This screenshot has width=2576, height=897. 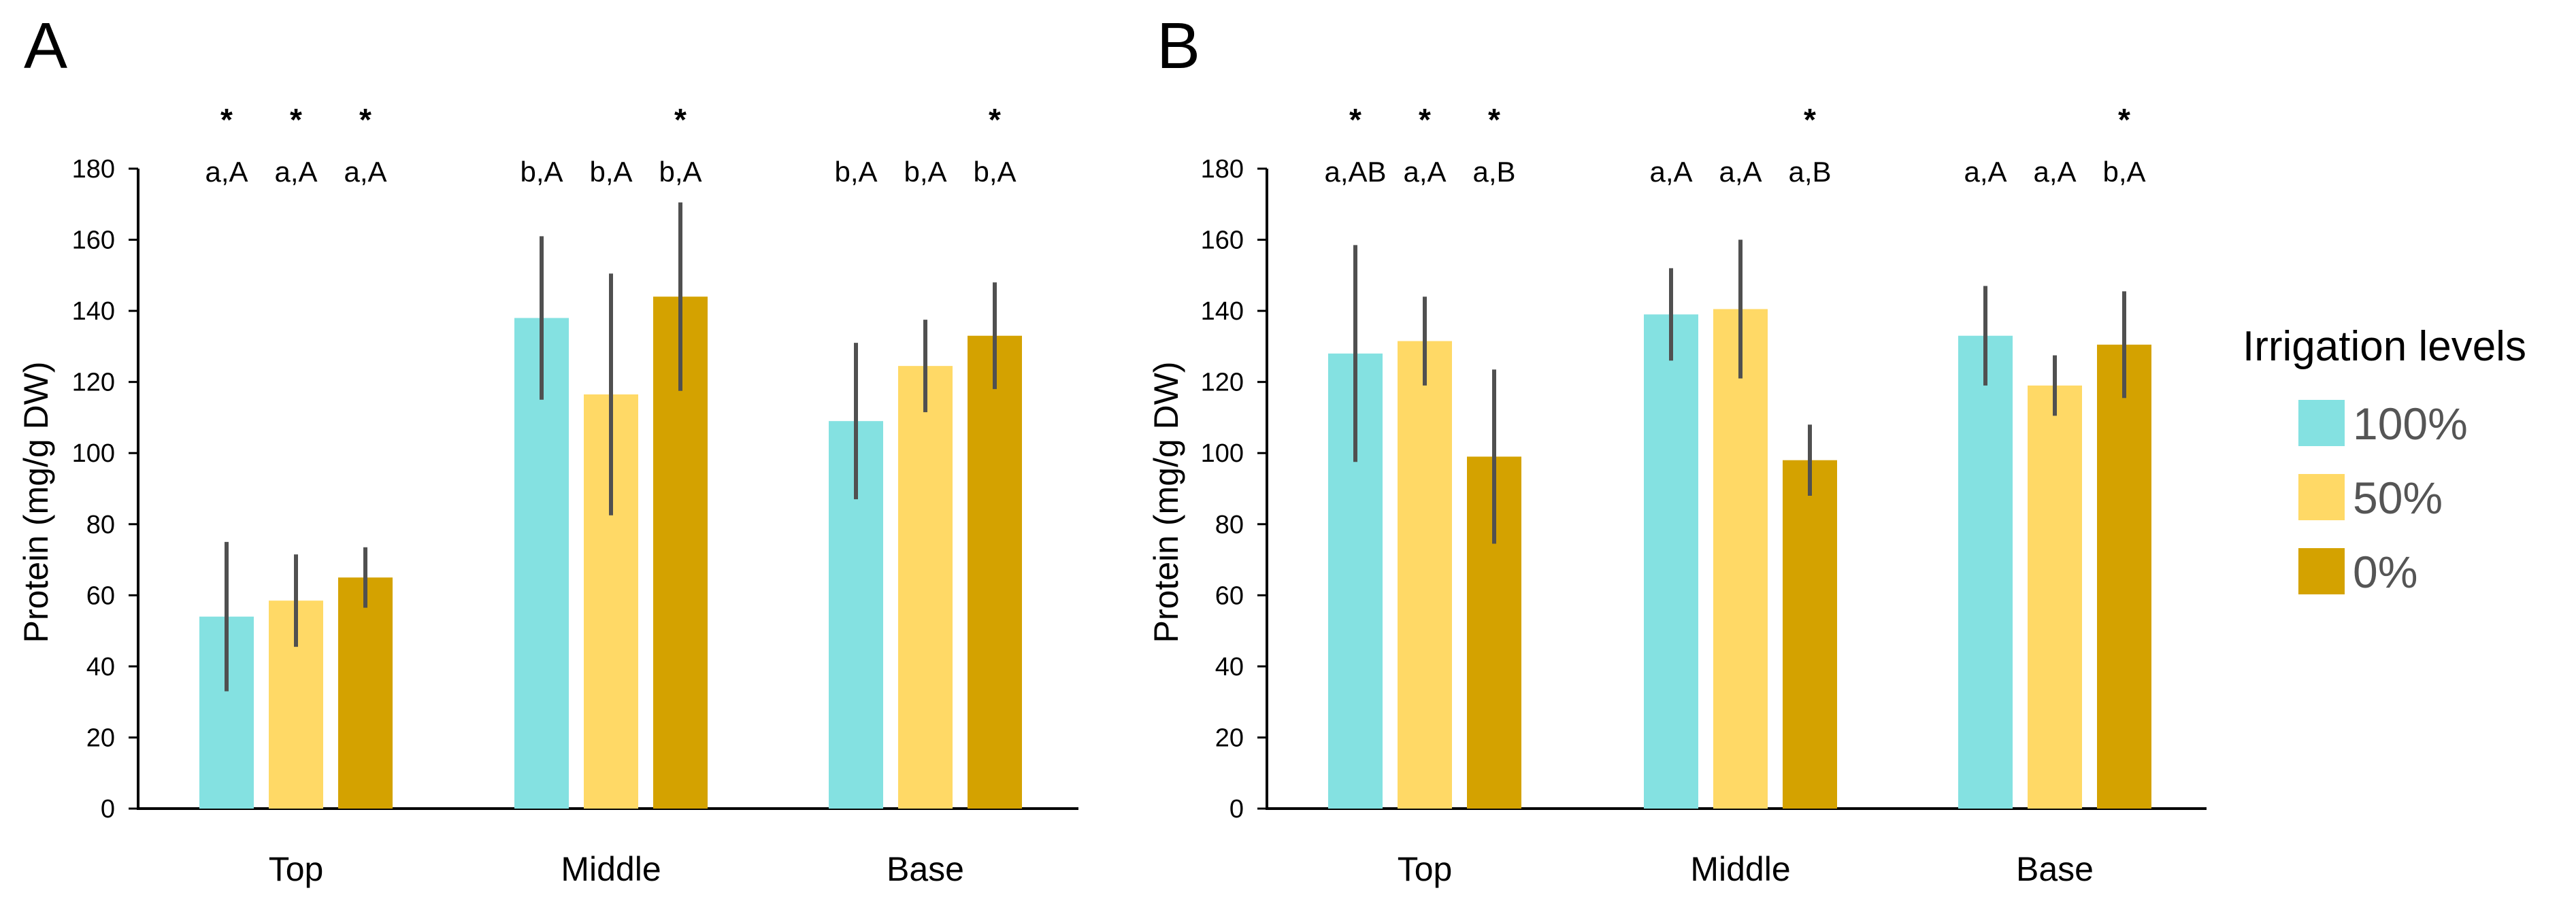 What do you see at coordinates (1810, 634) in the screenshot?
I see `bar-0-middle` at bounding box center [1810, 634].